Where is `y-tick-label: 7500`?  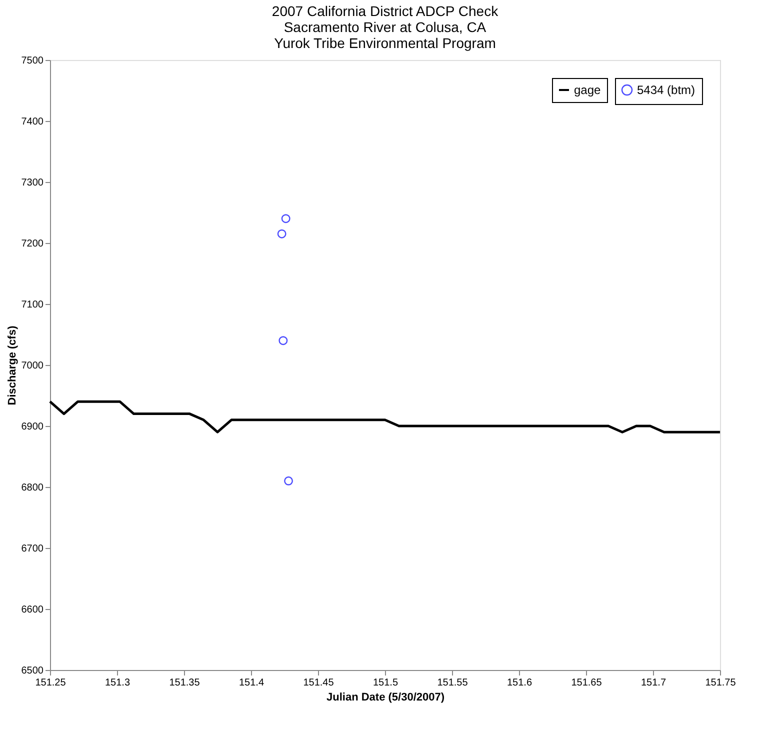 y-tick-label: 7500 is located at coordinates (32, 61).